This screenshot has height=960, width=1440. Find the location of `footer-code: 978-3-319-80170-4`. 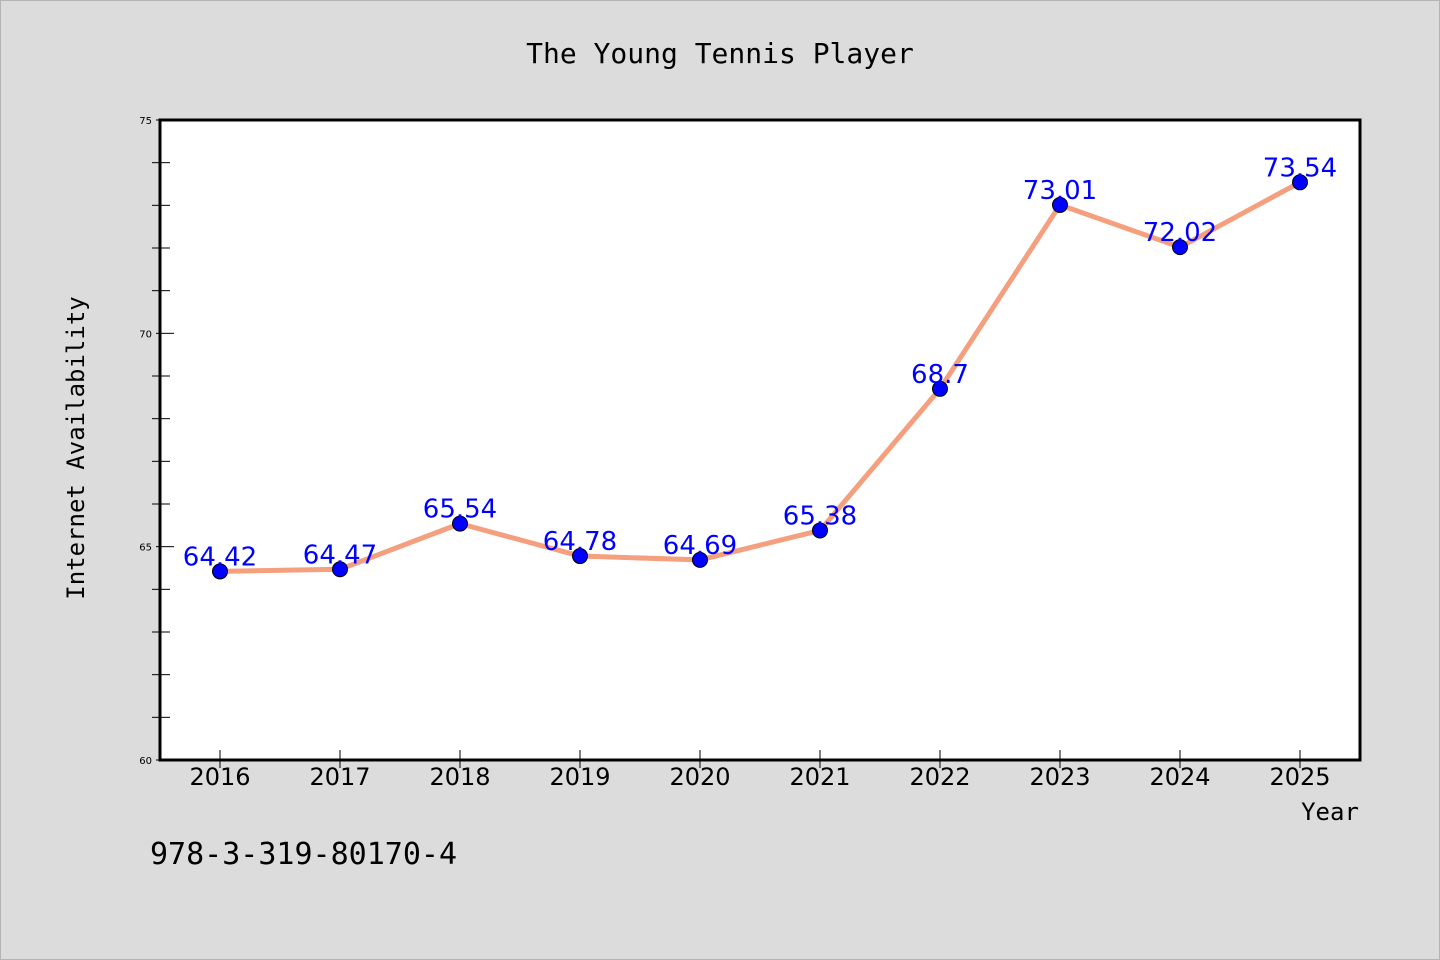

footer-code: 978-3-319-80170-4 is located at coordinates (303, 854).